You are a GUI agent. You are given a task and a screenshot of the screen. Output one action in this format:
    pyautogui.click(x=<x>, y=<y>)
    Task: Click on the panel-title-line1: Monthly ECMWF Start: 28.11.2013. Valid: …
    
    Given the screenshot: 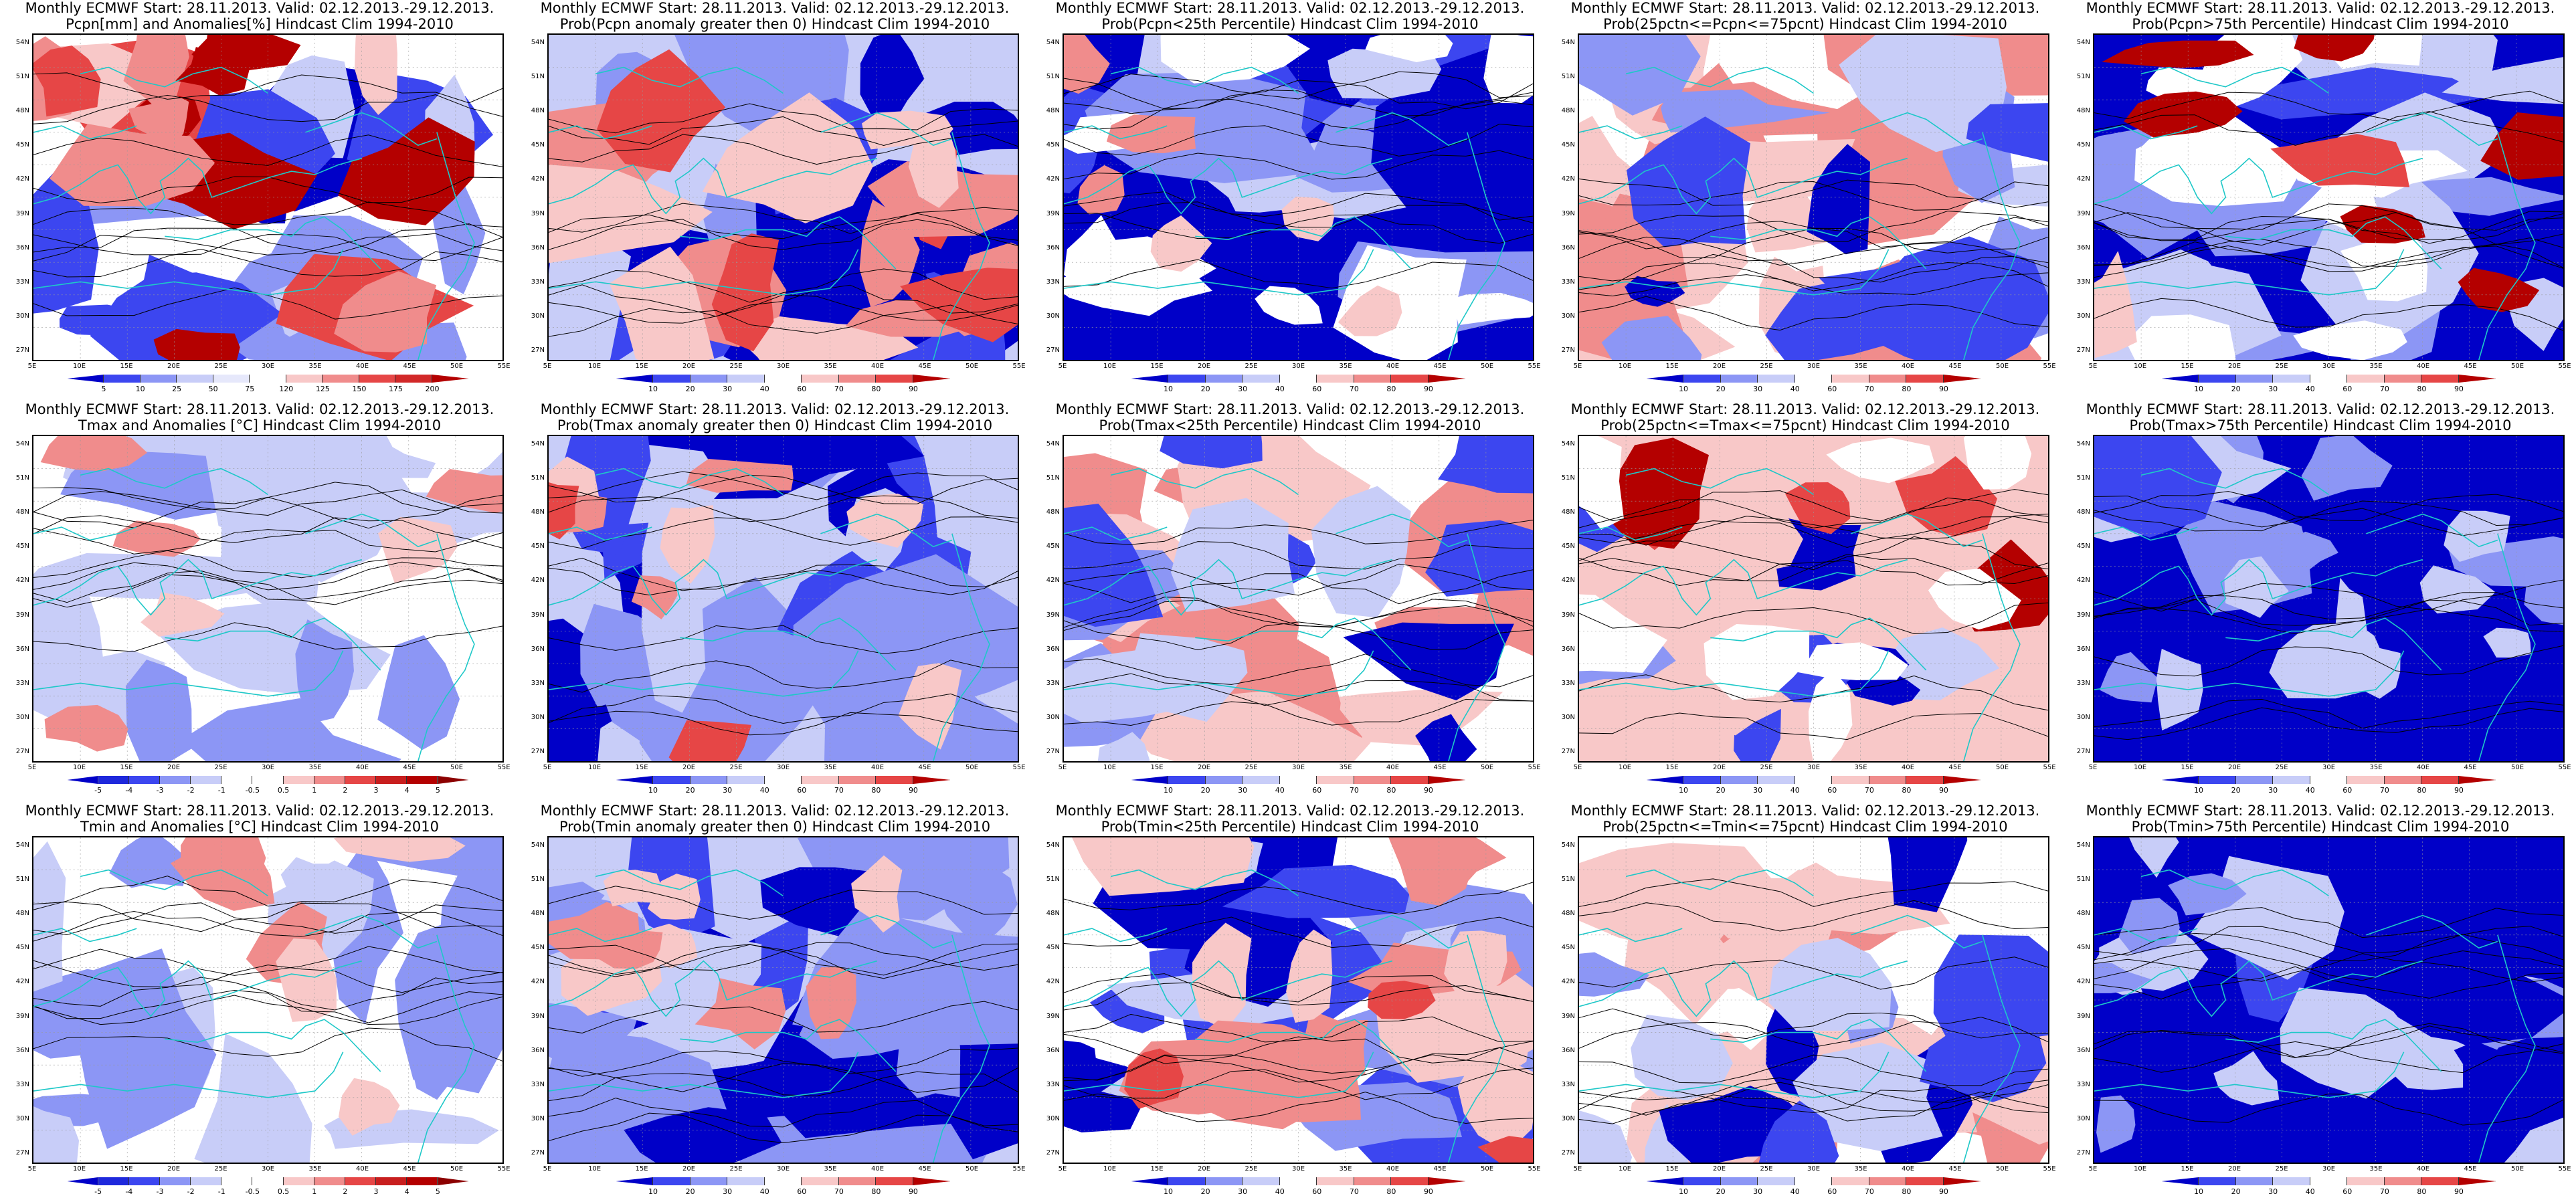 What is the action you would take?
    pyautogui.click(x=1290, y=409)
    